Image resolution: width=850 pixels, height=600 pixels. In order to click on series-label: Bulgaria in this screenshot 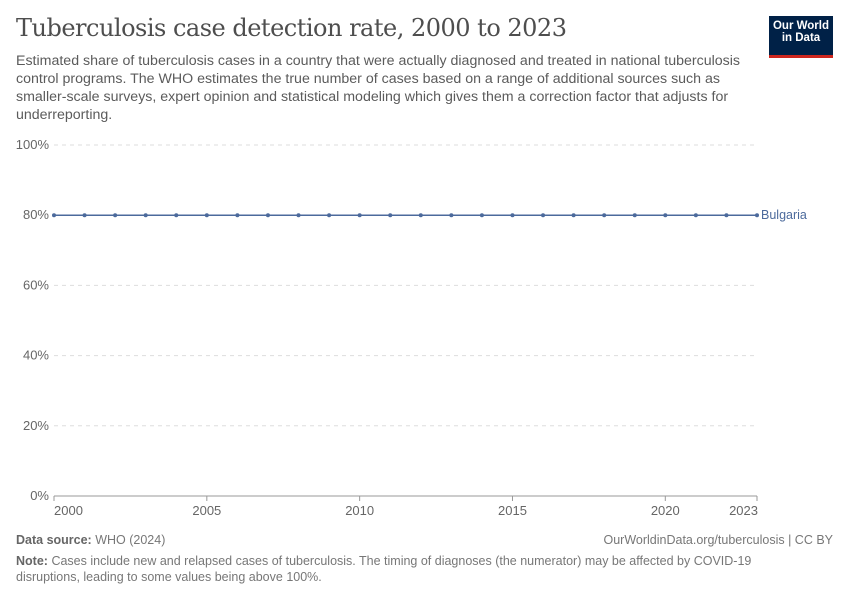, I will do `click(784, 215)`.